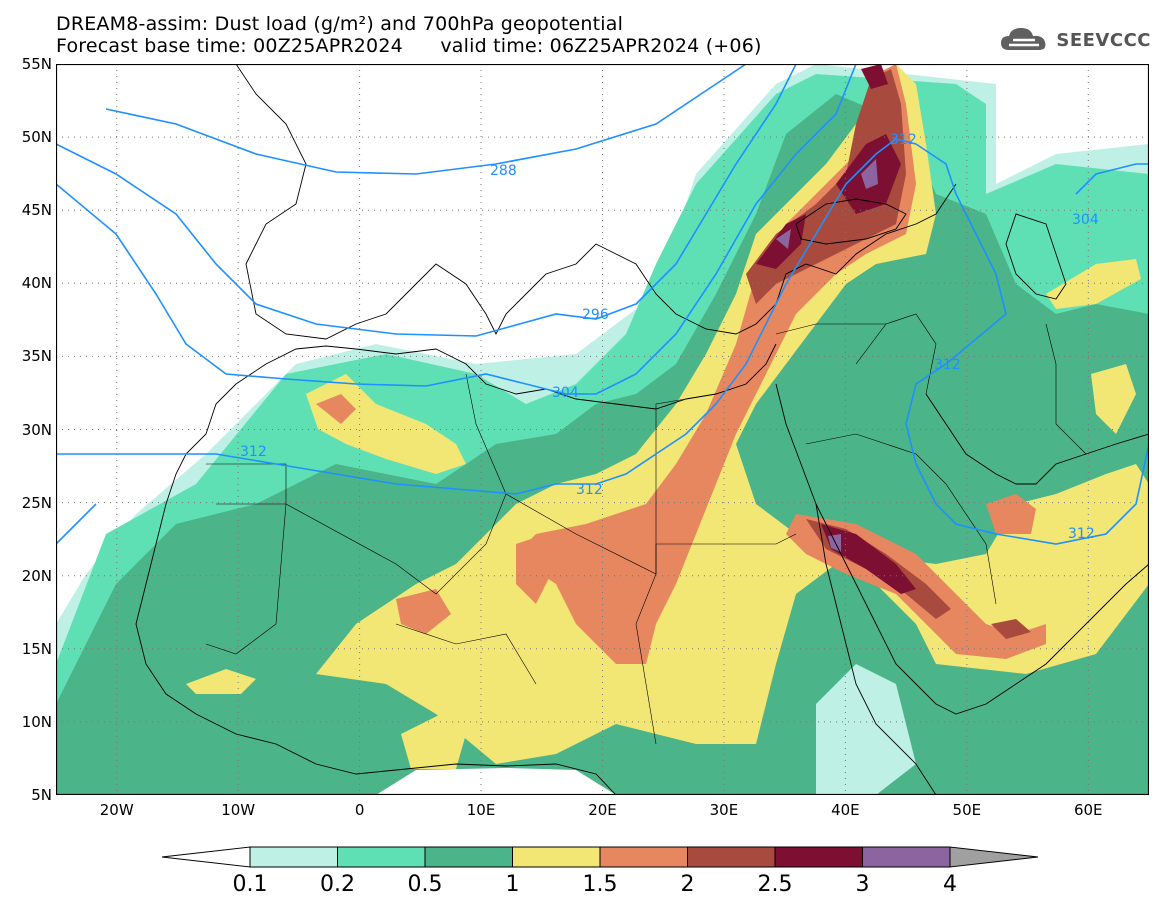 The image size is (1165, 907). Describe the element at coordinates (116, 810) in the screenshot. I see `lon-tick-label: 20W` at that location.